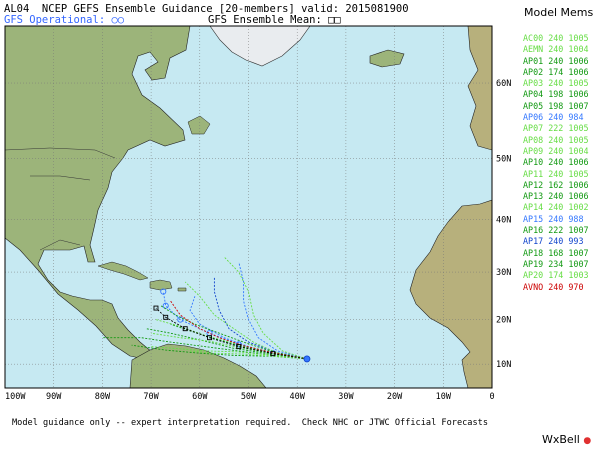  I want to click on legend-member: AP14 240 1002, so click(556, 207).